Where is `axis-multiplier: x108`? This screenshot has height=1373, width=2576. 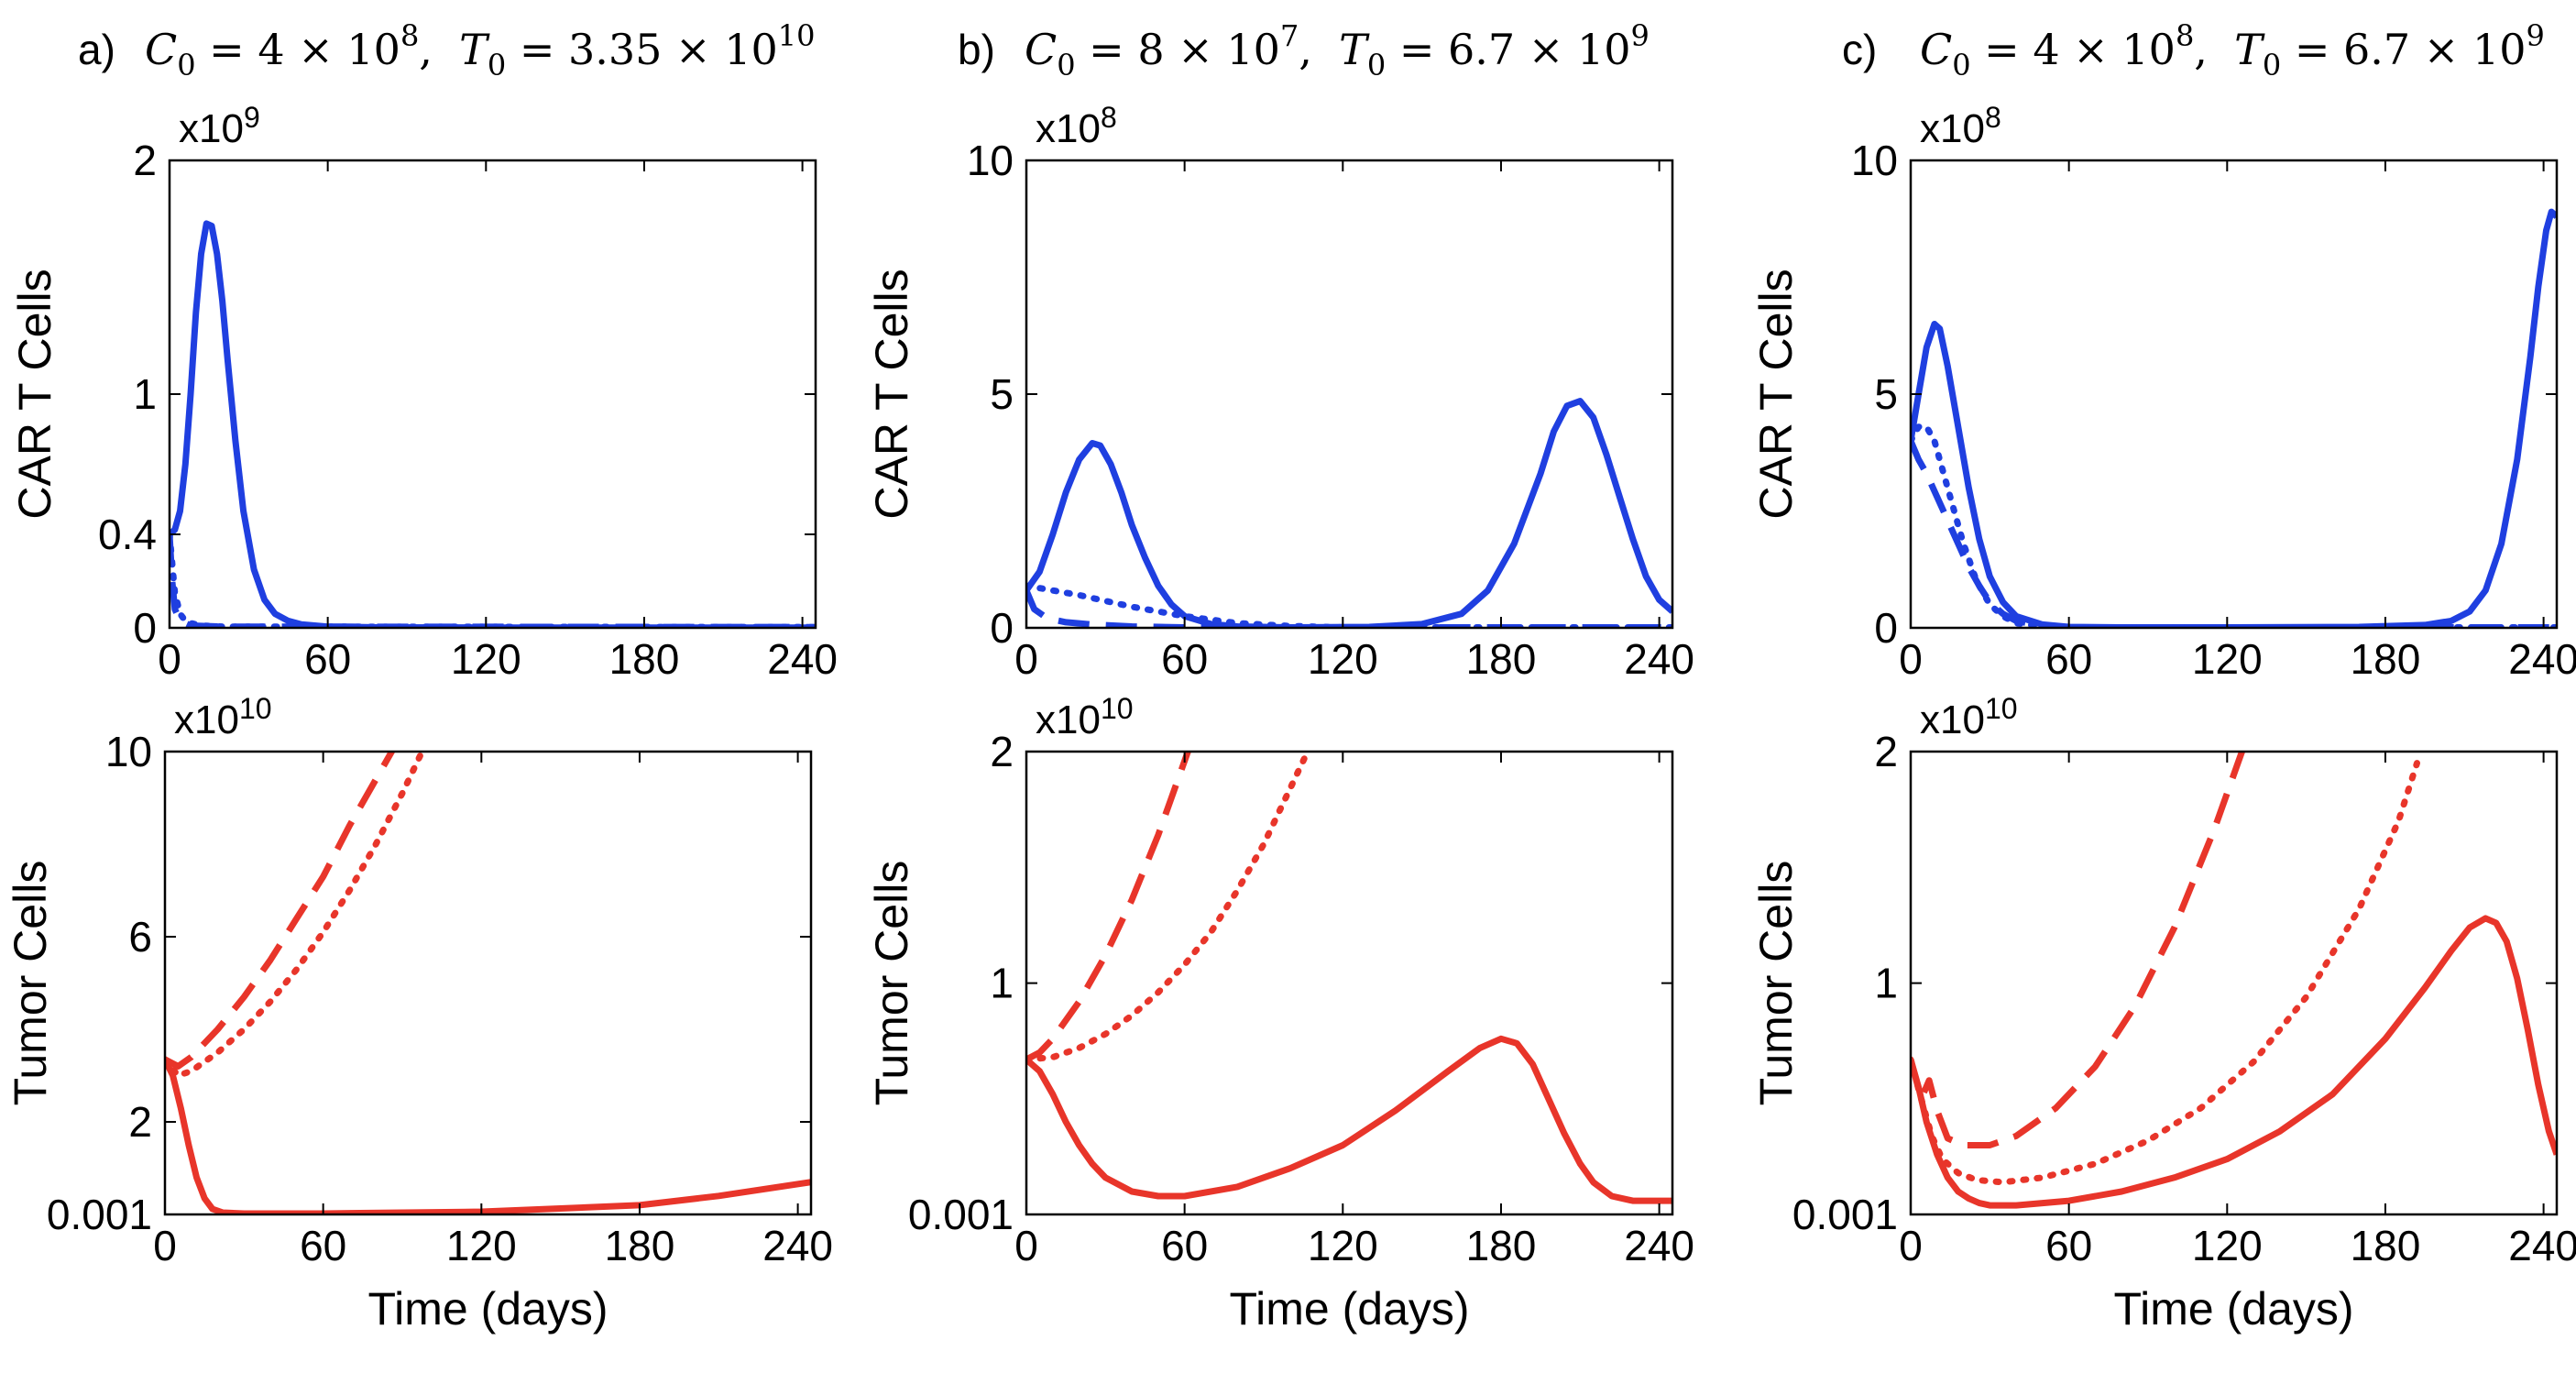 axis-multiplier: x108 is located at coordinates (1961, 126).